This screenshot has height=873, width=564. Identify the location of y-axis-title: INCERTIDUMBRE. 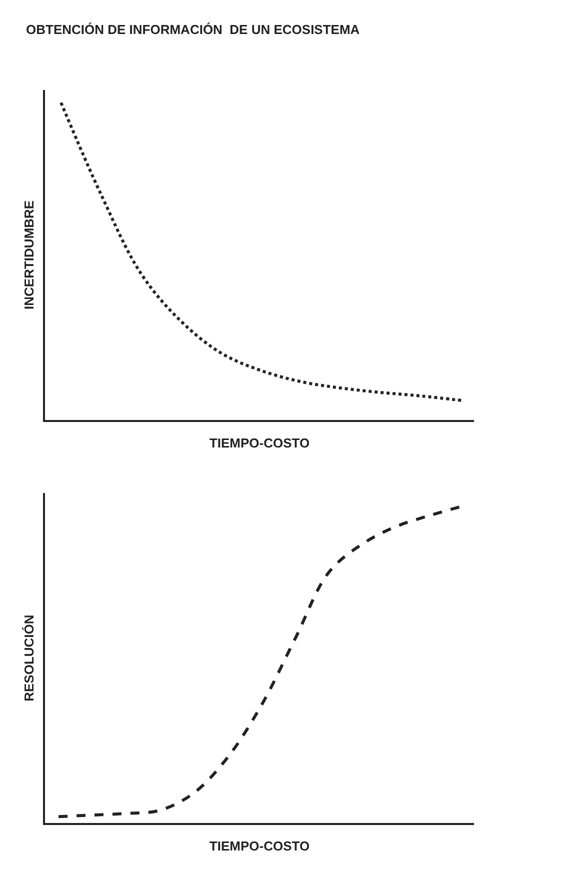
(28, 255).